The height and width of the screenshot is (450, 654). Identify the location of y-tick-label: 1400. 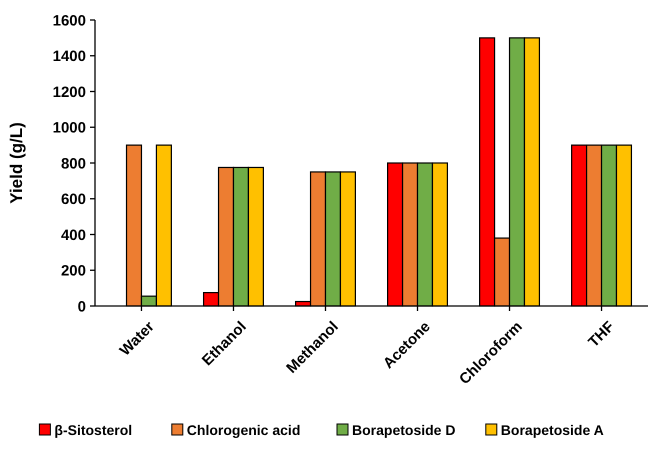
(69, 56).